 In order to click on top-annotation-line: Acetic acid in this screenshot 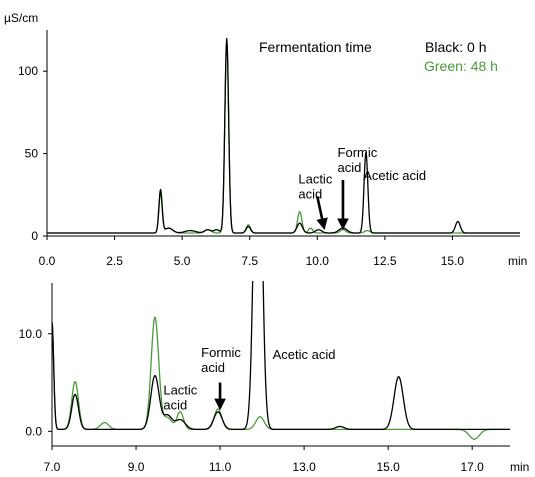, I will do `click(394, 175)`.